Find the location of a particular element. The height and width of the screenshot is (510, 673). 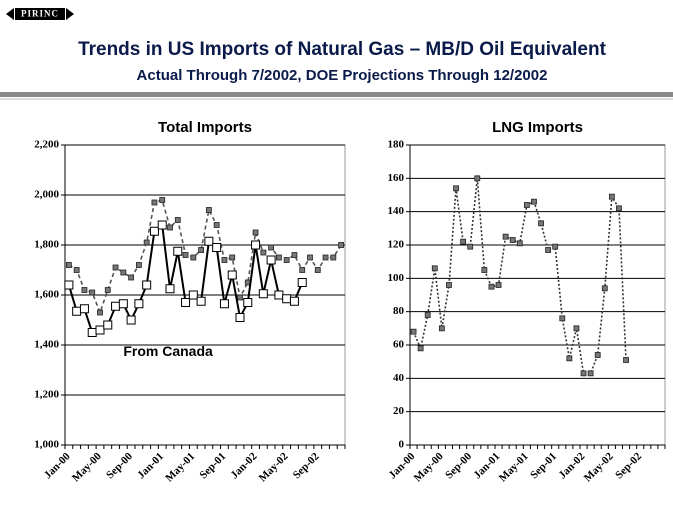

y-tick-label: 1,000 is located at coordinates (46, 445).